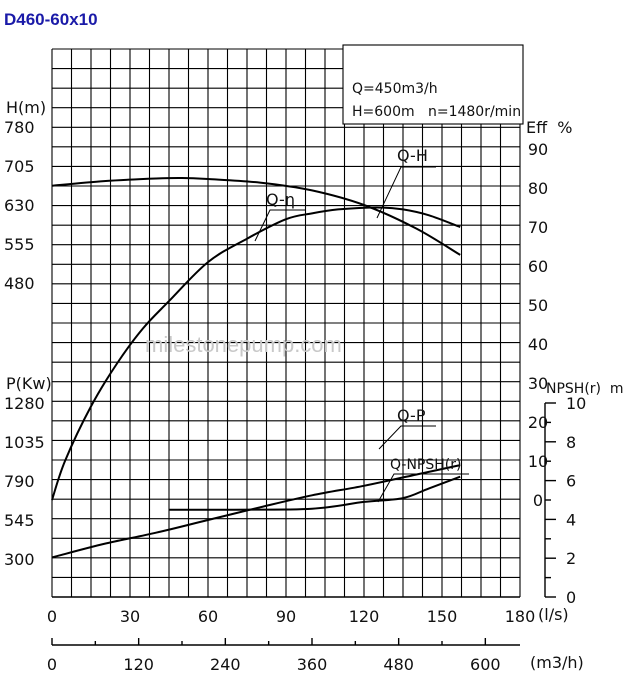 Image resolution: width=629 pixels, height=687 pixels. Describe the element at coordinates (256, 511) in the screenshot. I see `curve-q-p` at that location.